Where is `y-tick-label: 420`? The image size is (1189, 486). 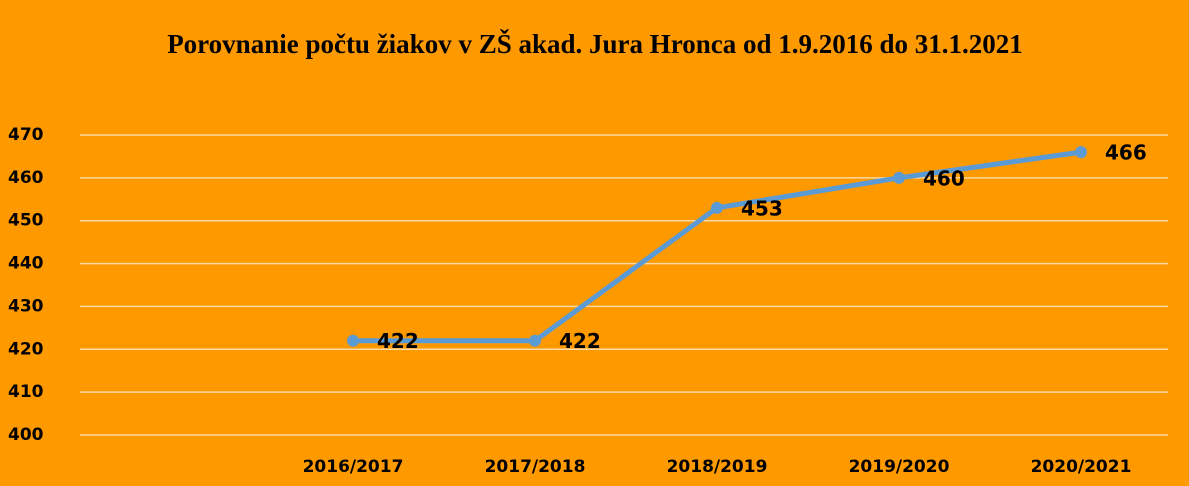 y-tick-label: 420 is located at coordinates (26, 349).